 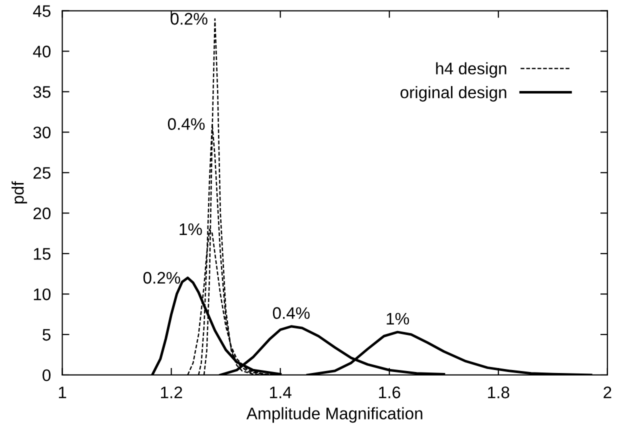 What do you see at coordinates (42, 132) in the screenshot?
I see `y-tick-label: 30` at bounding box center [42, 132].